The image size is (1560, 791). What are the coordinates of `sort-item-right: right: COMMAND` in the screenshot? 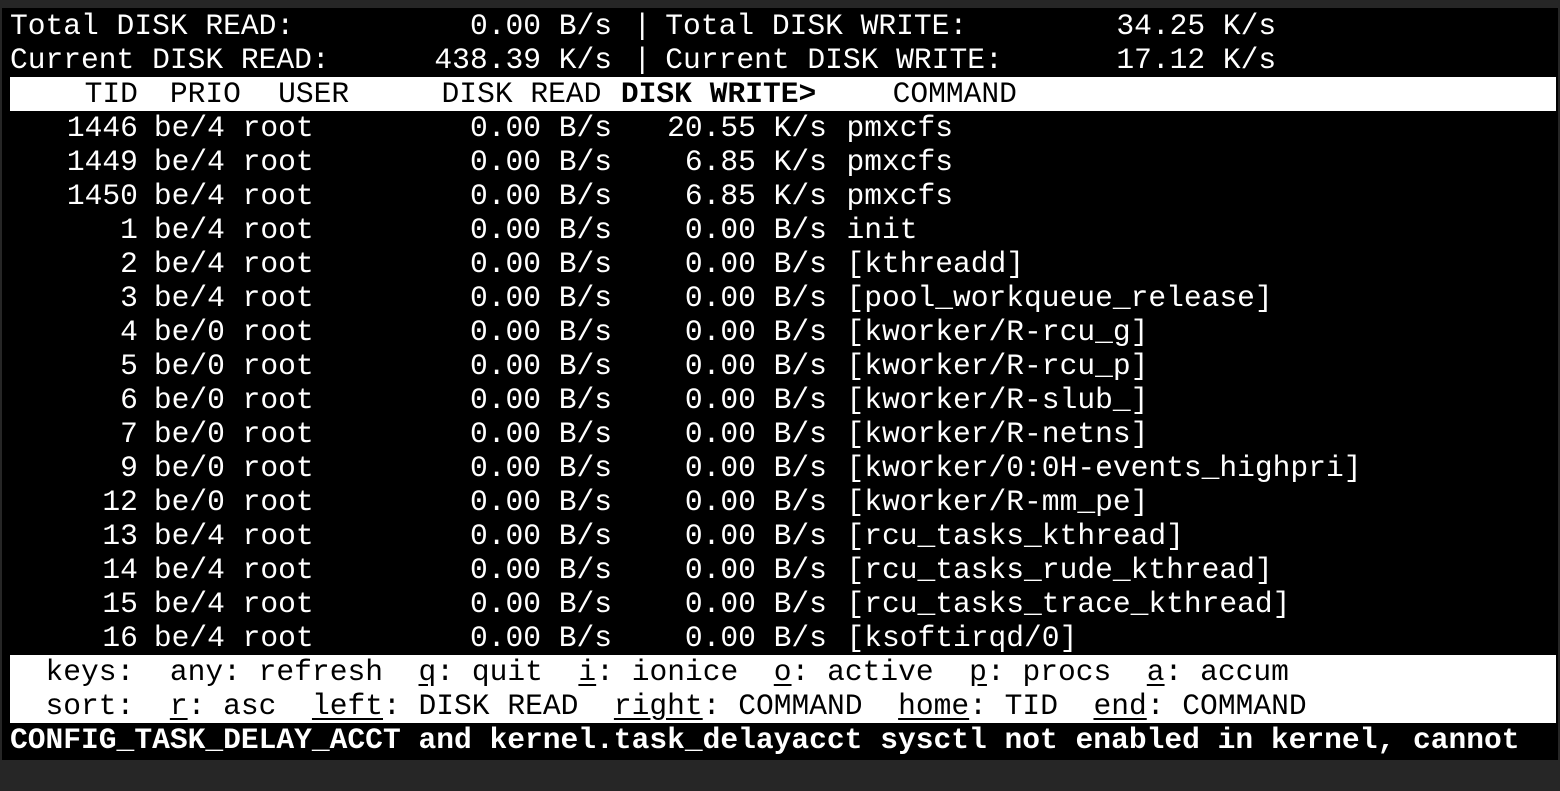 It's located at (738, 706).